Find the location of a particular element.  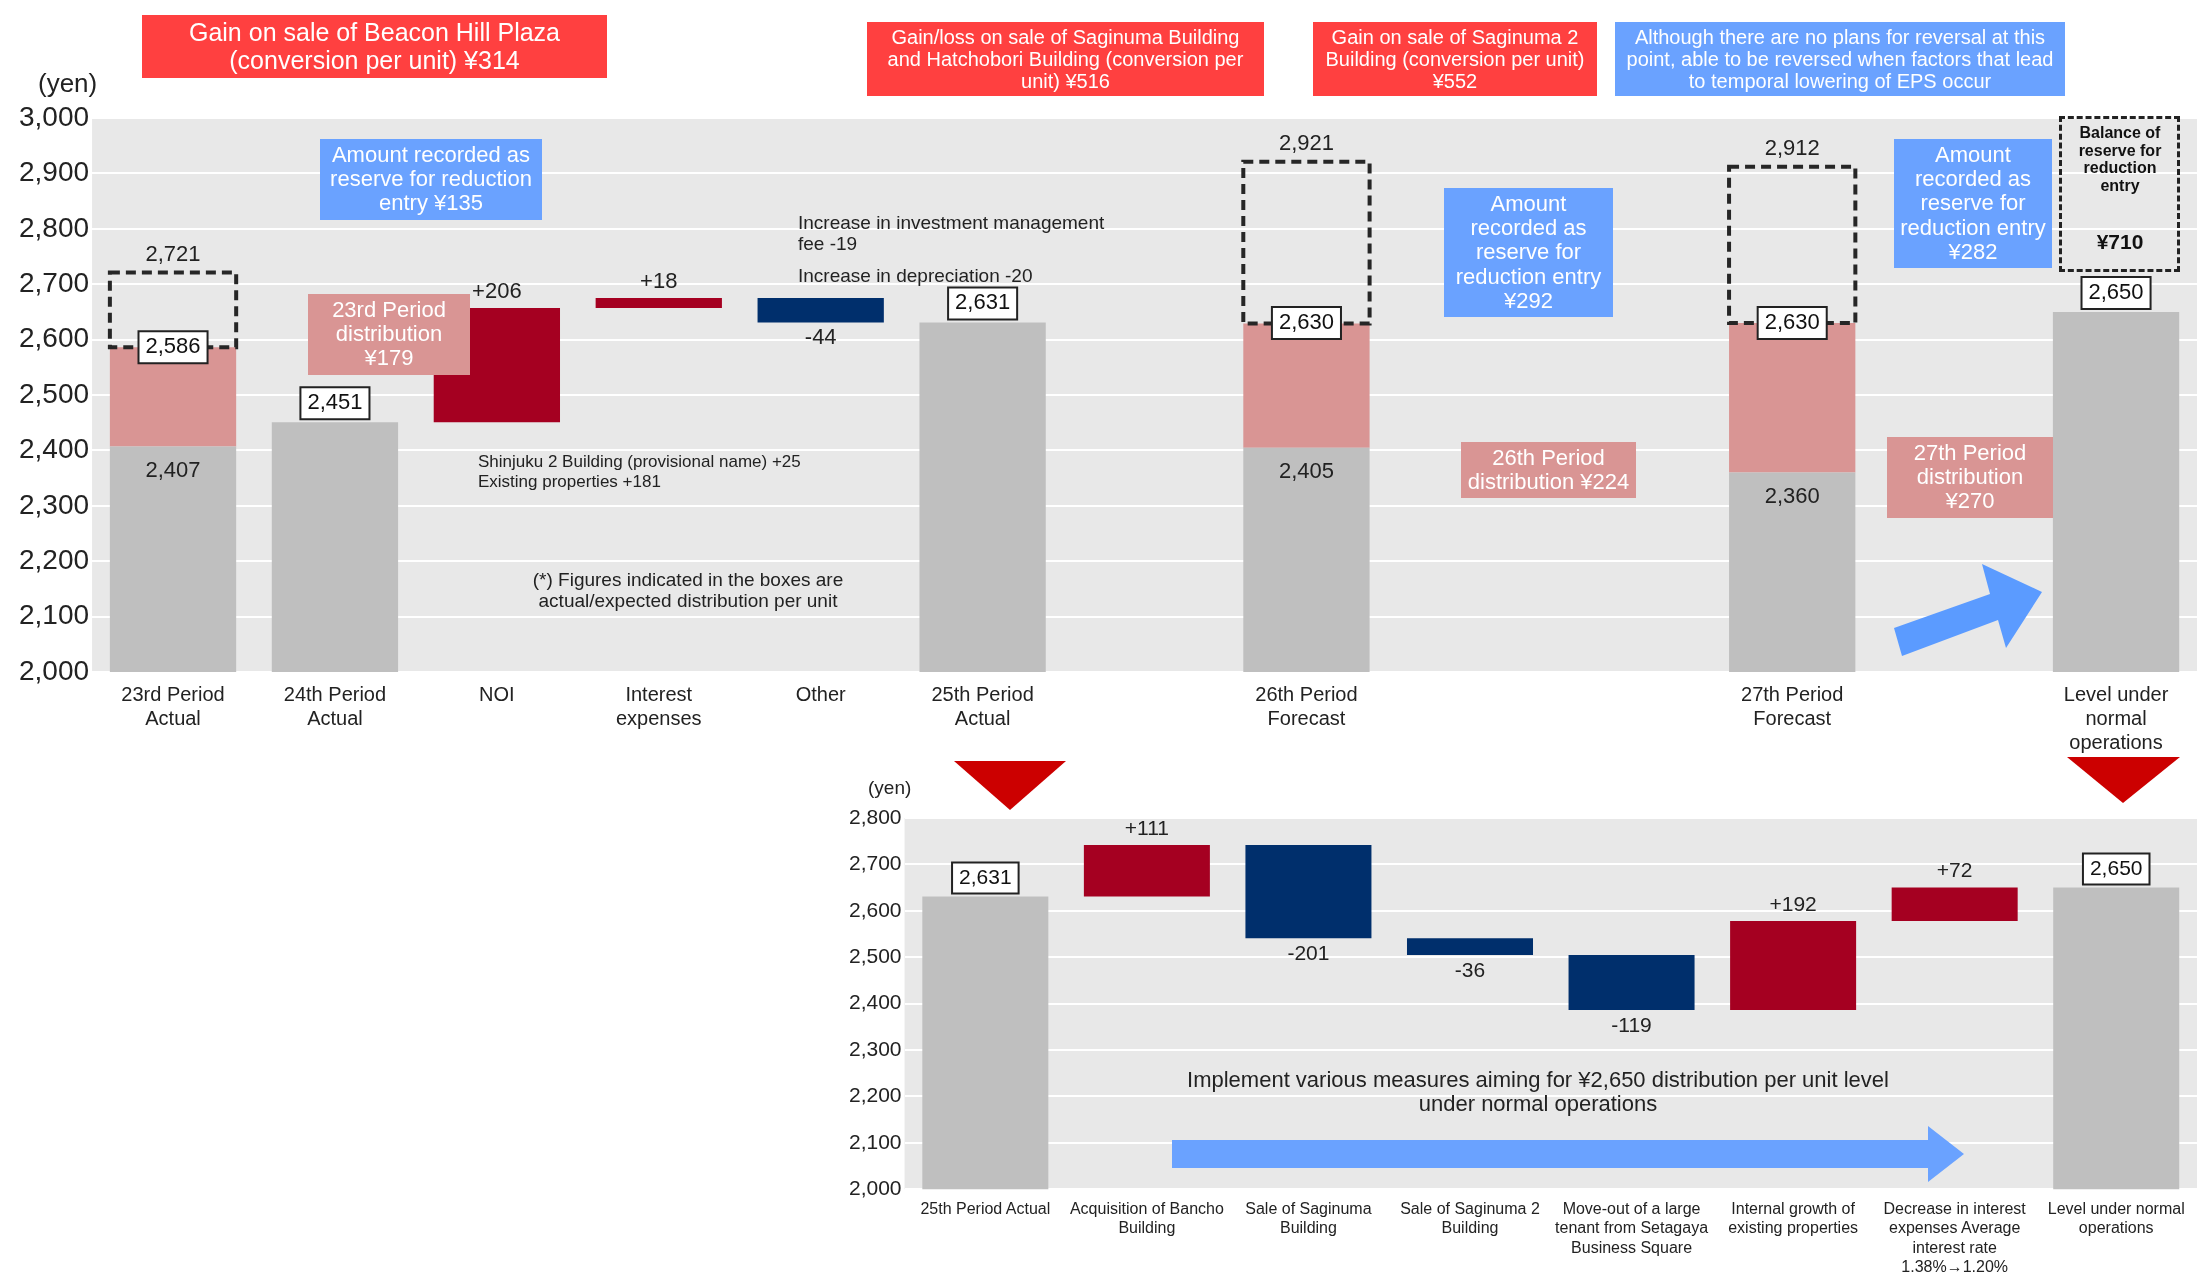

x-tick-label: Move-out of a large tenant from Setagaya Business Square is located at coordinates (1632, 1228).